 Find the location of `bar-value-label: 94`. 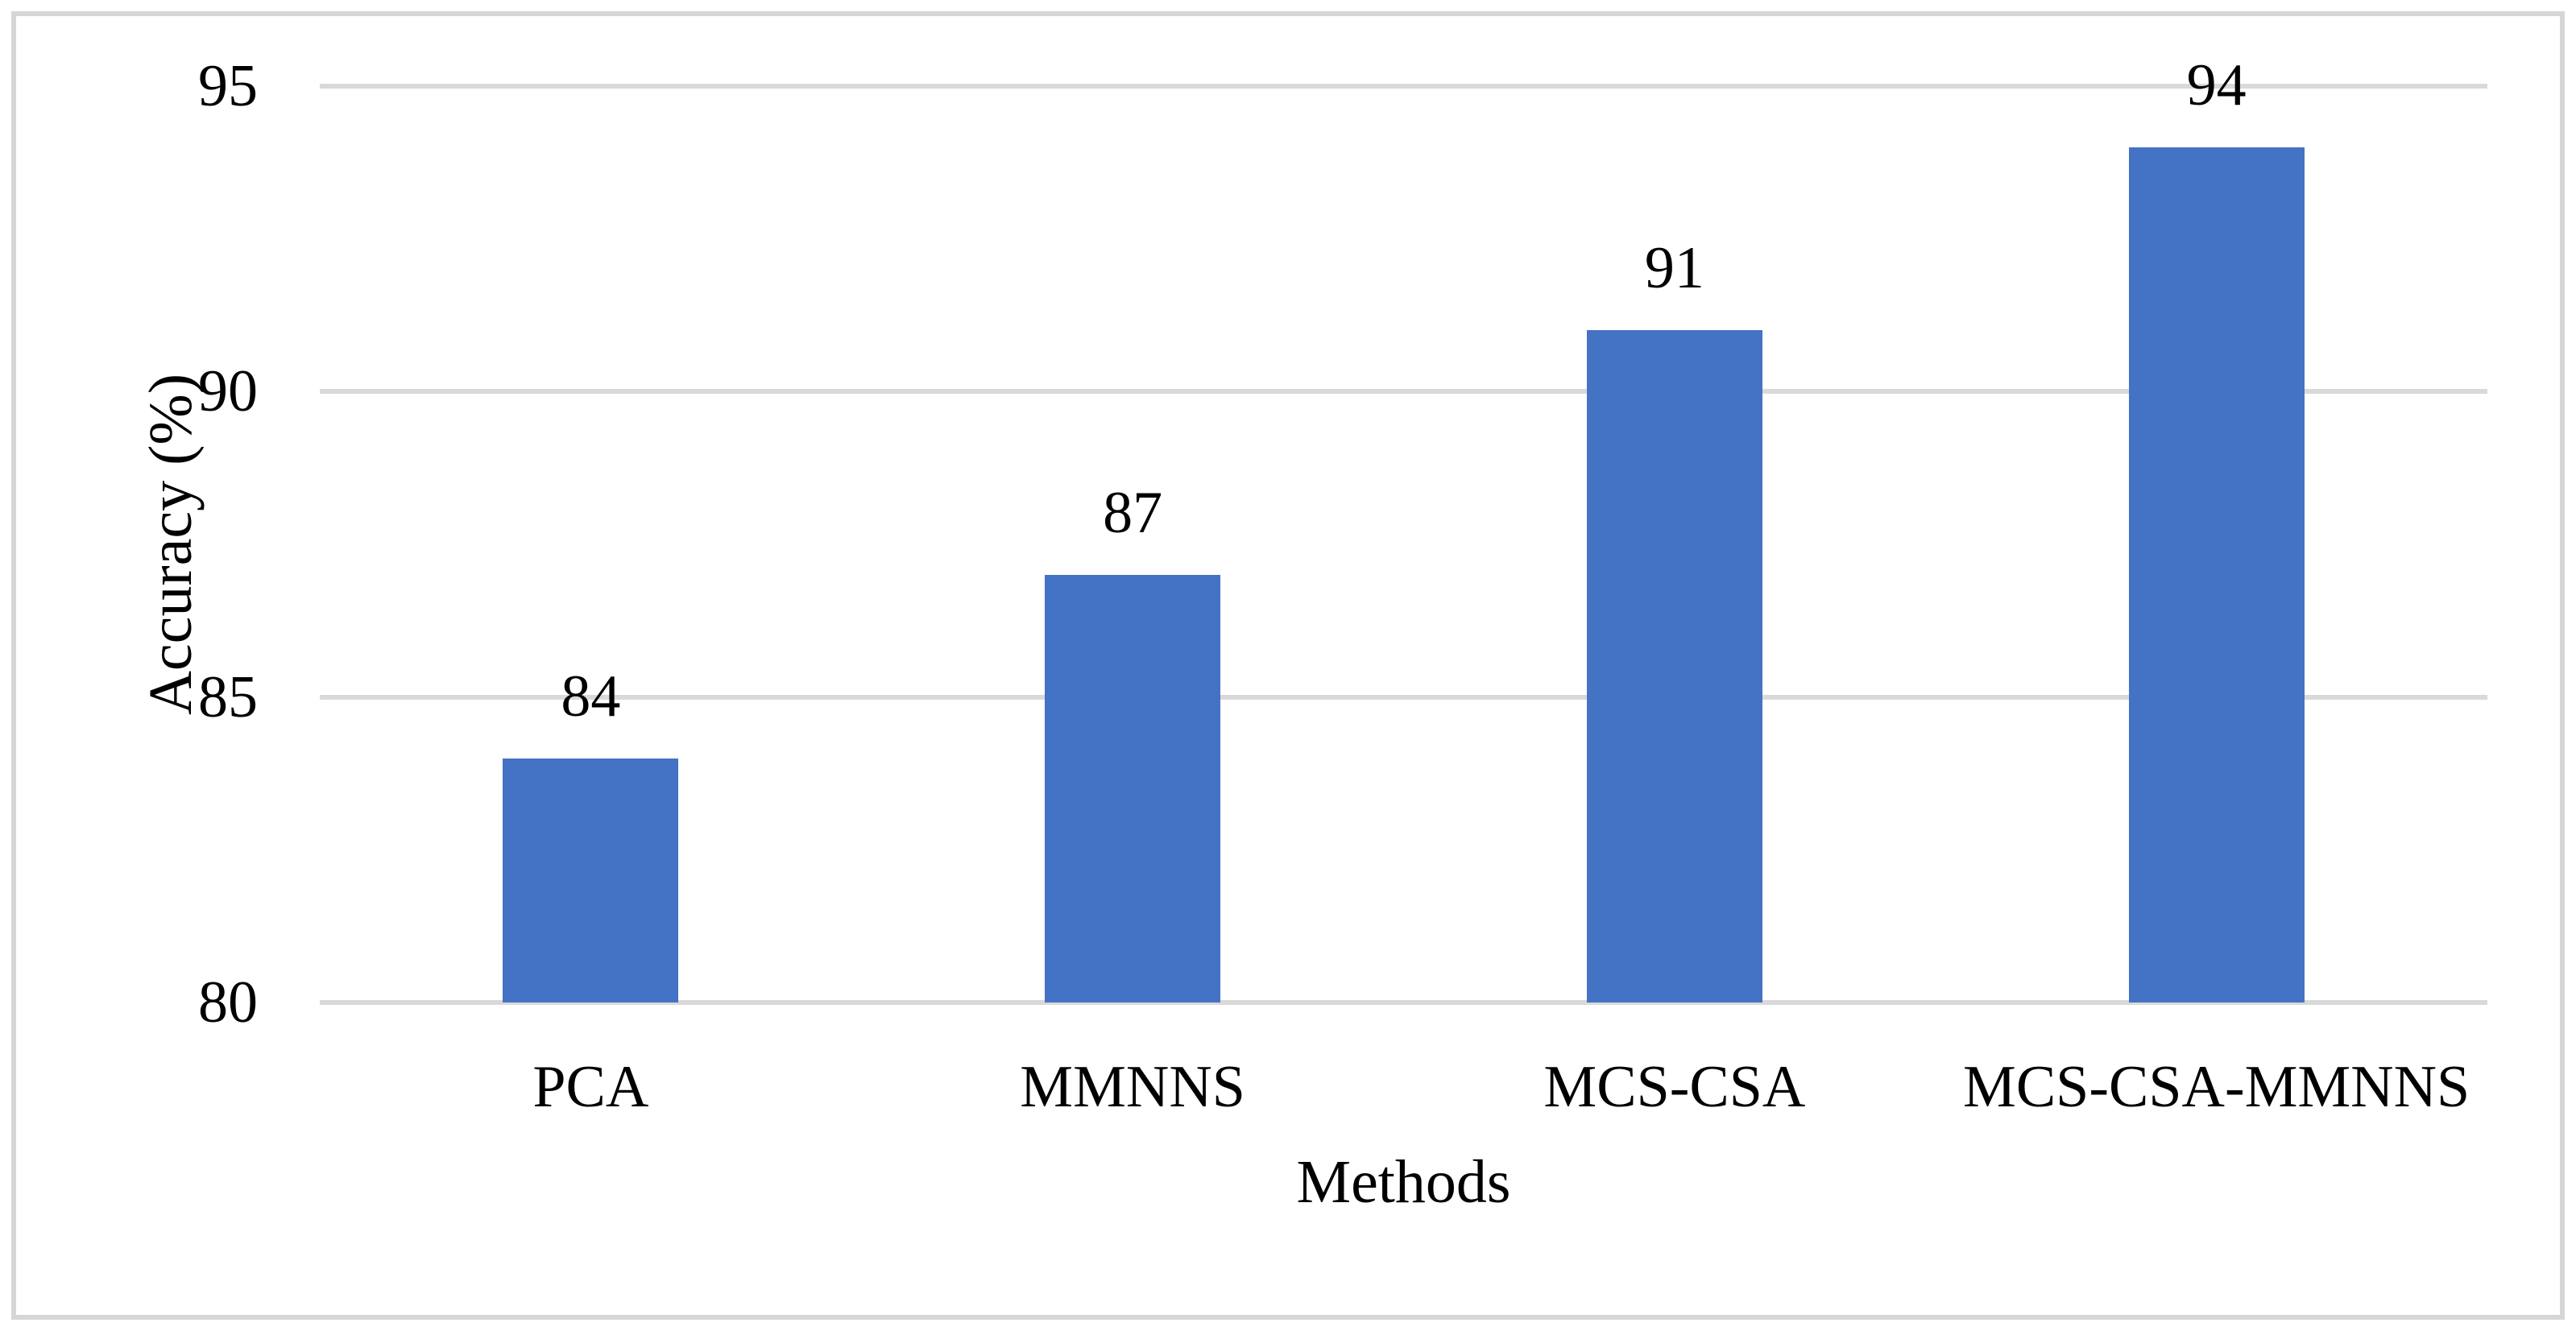

bar-value-label: 94 is located at coordinates (2216, 85).